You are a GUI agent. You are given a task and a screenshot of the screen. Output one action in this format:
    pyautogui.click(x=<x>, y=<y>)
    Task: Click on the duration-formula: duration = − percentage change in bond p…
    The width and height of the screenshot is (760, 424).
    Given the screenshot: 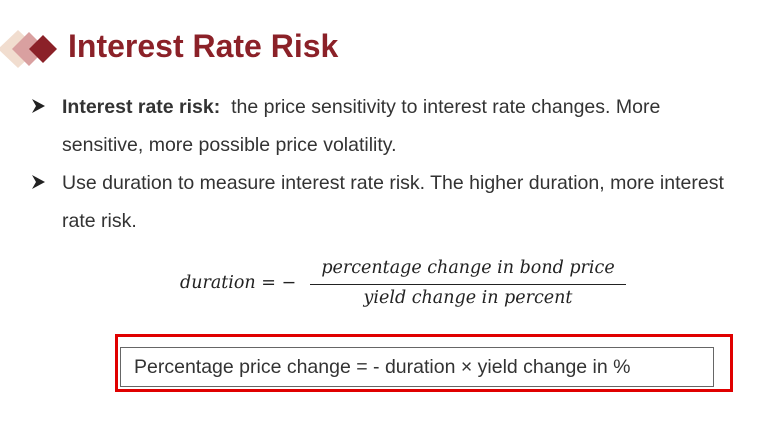 What is the action you would take?
    pyautogui.click(x=405, y=286)
    